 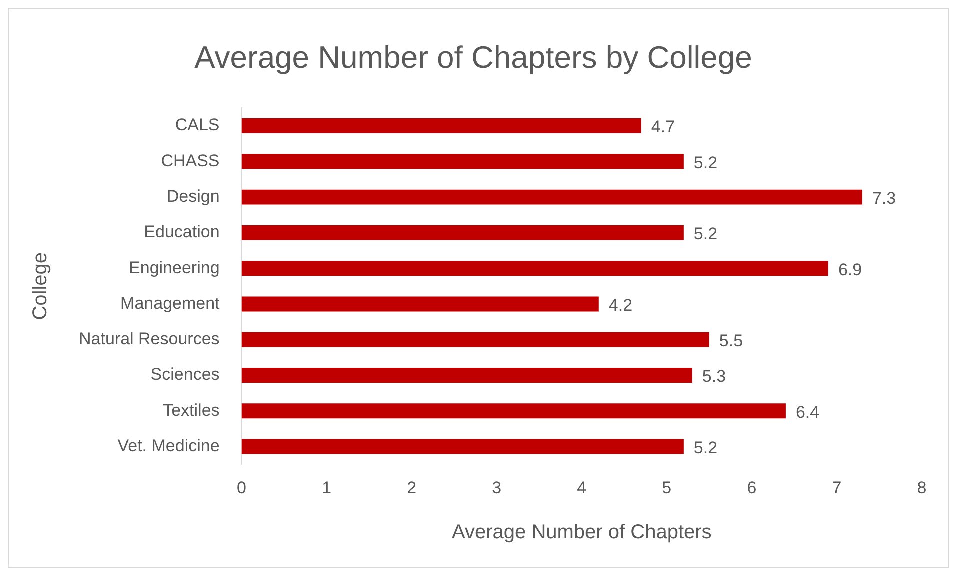 What do you see at coordinates (170, 303) in the screenshot?
I see `y-tick-label: Management` at bounding box center [170, 303].